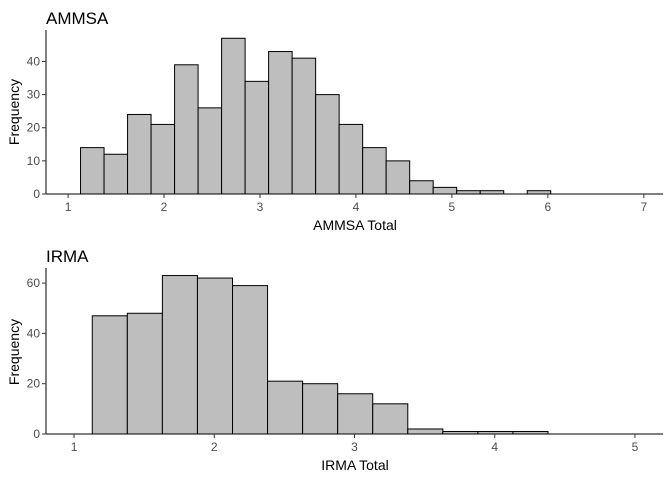 The image size is (672, 485). Describe the element at coordinates (643, 207) in the screenshot. I see `ammsa-x-tick-label: 7` at that location.